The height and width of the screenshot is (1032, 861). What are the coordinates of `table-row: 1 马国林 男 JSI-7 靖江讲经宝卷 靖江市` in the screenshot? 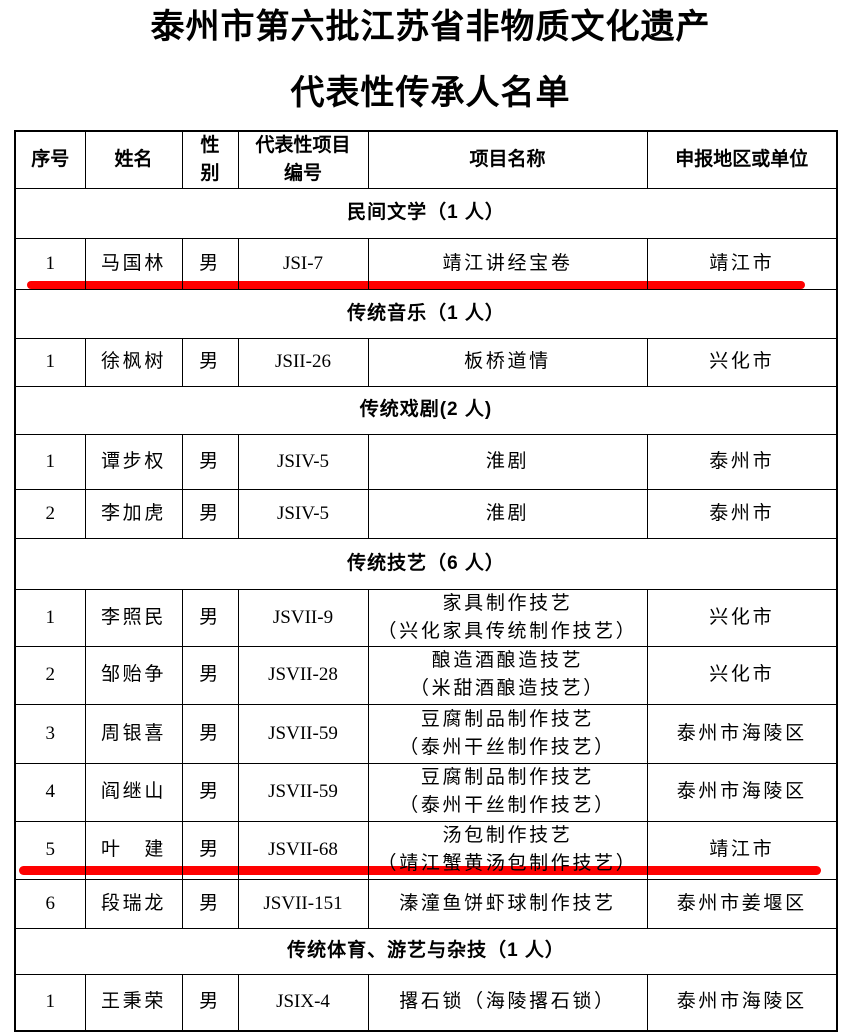 It's located at (426, 263).